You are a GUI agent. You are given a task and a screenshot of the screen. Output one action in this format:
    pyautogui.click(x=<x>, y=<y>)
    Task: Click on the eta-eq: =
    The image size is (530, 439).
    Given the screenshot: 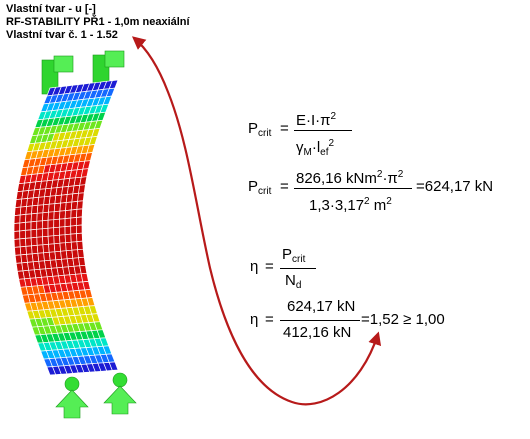 What is the action you would take?
    pyautogui.click(x=269, y=266)
    